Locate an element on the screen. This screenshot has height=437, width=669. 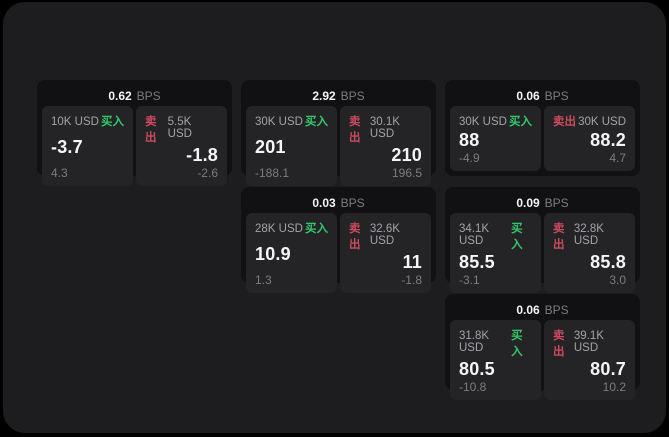
price-panels: 30K USD 买入 88 -4.9 卖出 30K USD 88.2 4.7 is located at coordinates (542, 138).